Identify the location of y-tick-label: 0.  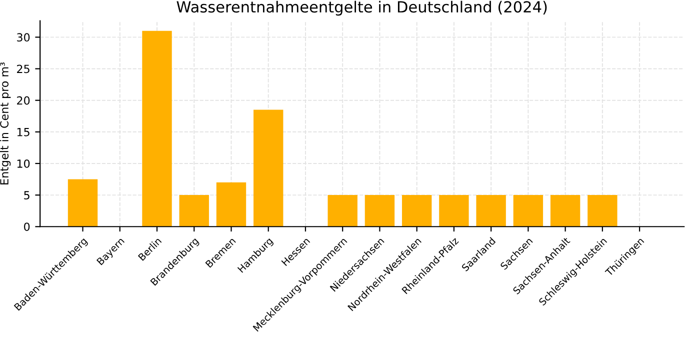
(27, 227).